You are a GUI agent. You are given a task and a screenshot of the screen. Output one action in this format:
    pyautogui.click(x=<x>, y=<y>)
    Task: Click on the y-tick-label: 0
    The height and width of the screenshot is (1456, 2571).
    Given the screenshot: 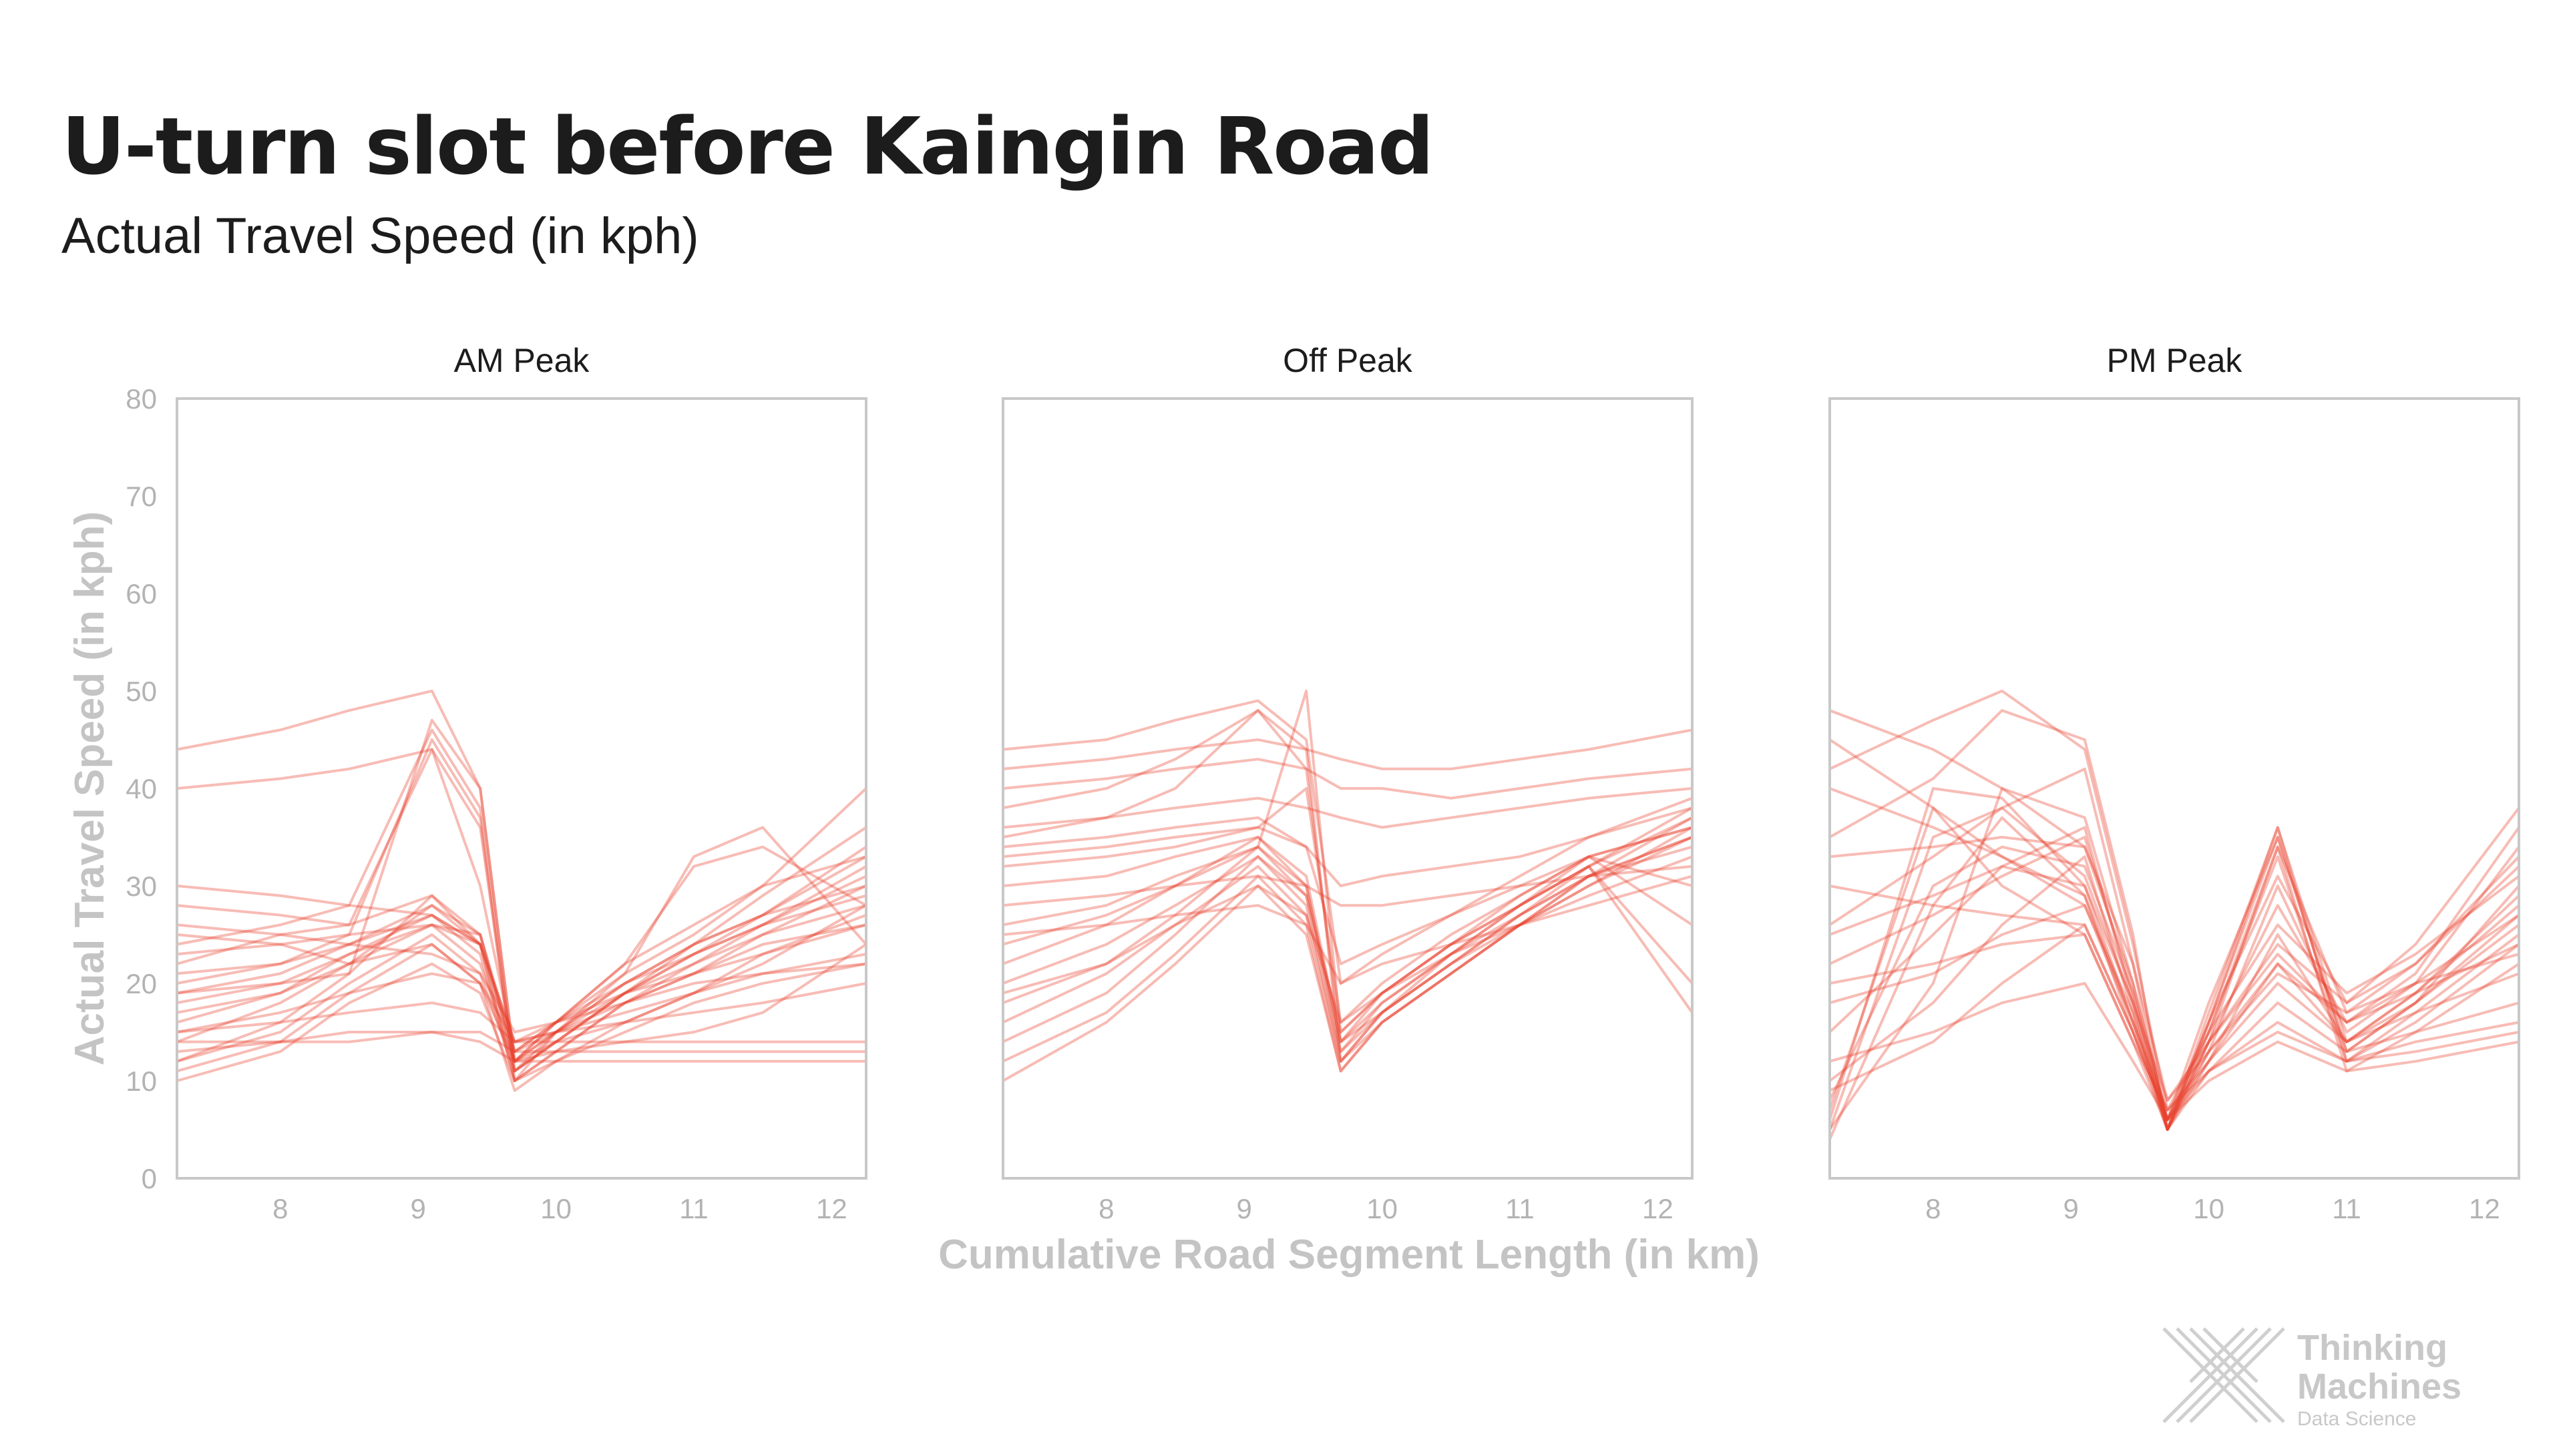 What is the action you would take?
    pyautogui.click(x=150, y=1178)
    